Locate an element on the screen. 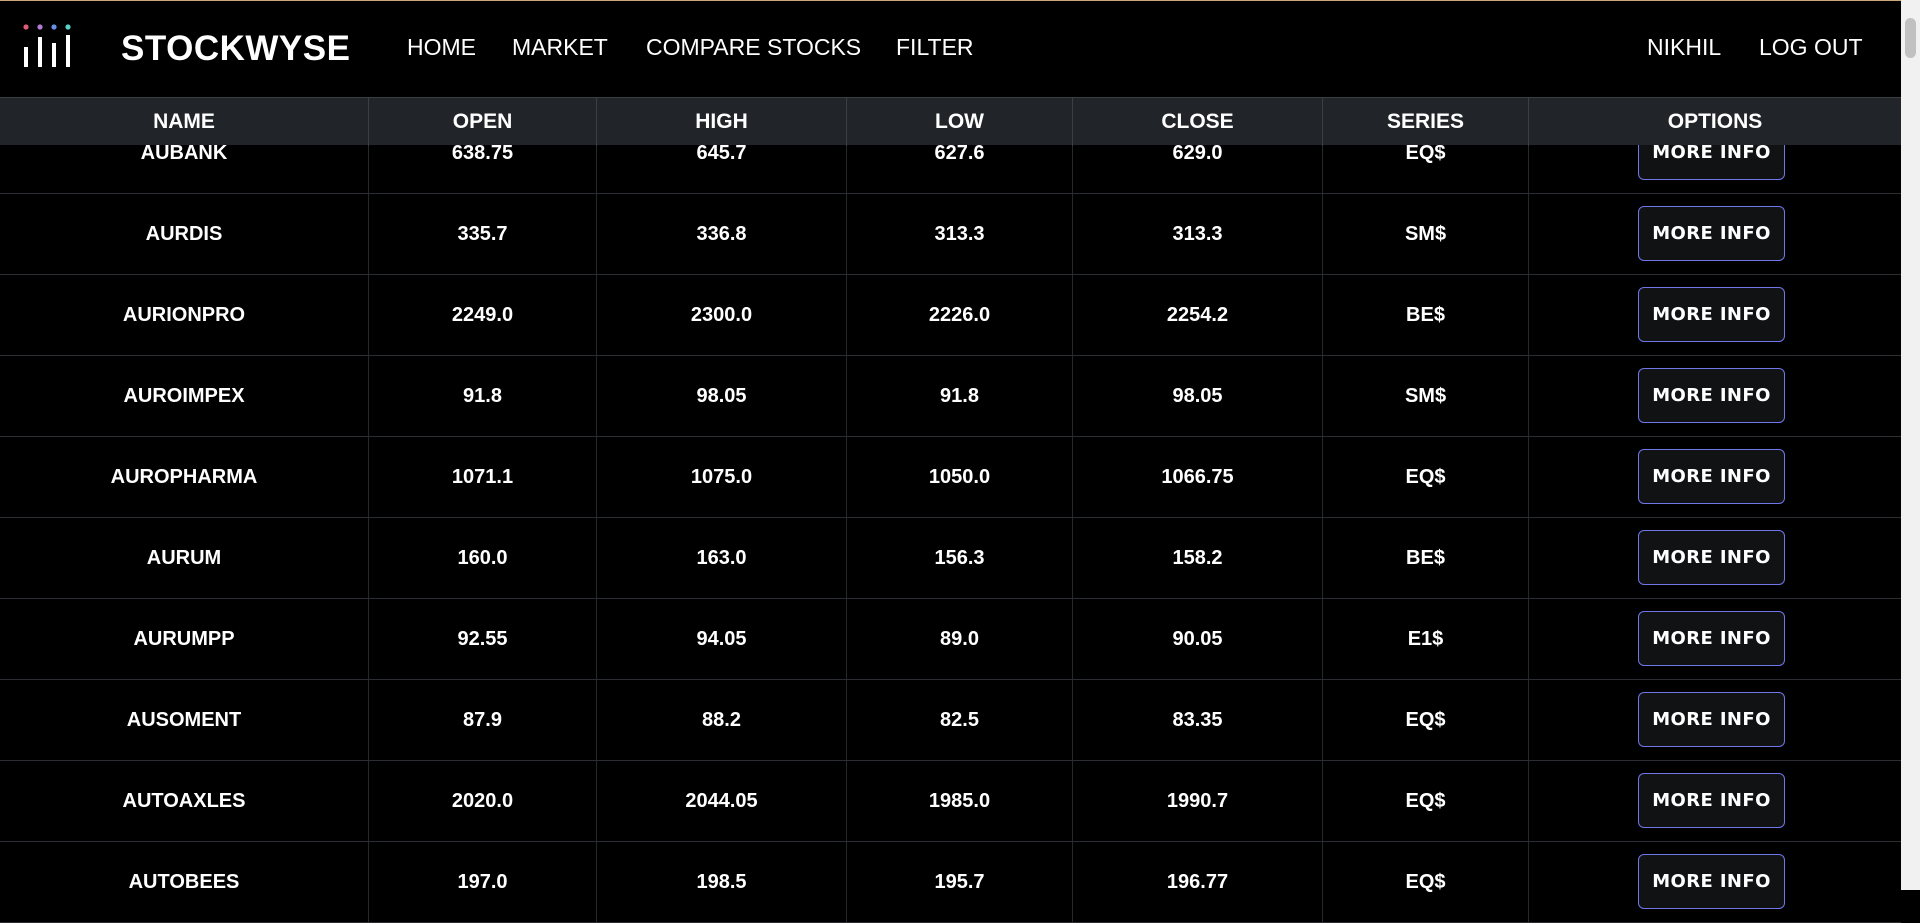 Image resolution: width=1920 pixels, height=923 pixels. cell-high: 1075.0 is located at coordinates (722, 477).